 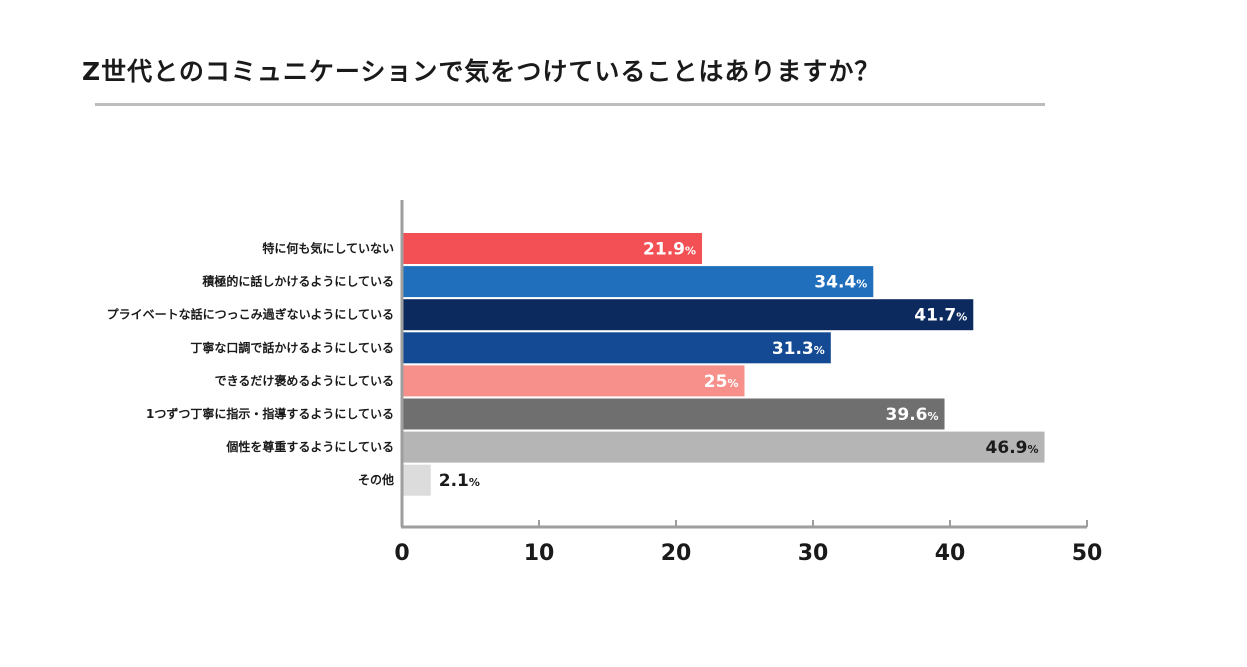 I want to click on data-label-7: 2.1%, so click(x=459, y=481).